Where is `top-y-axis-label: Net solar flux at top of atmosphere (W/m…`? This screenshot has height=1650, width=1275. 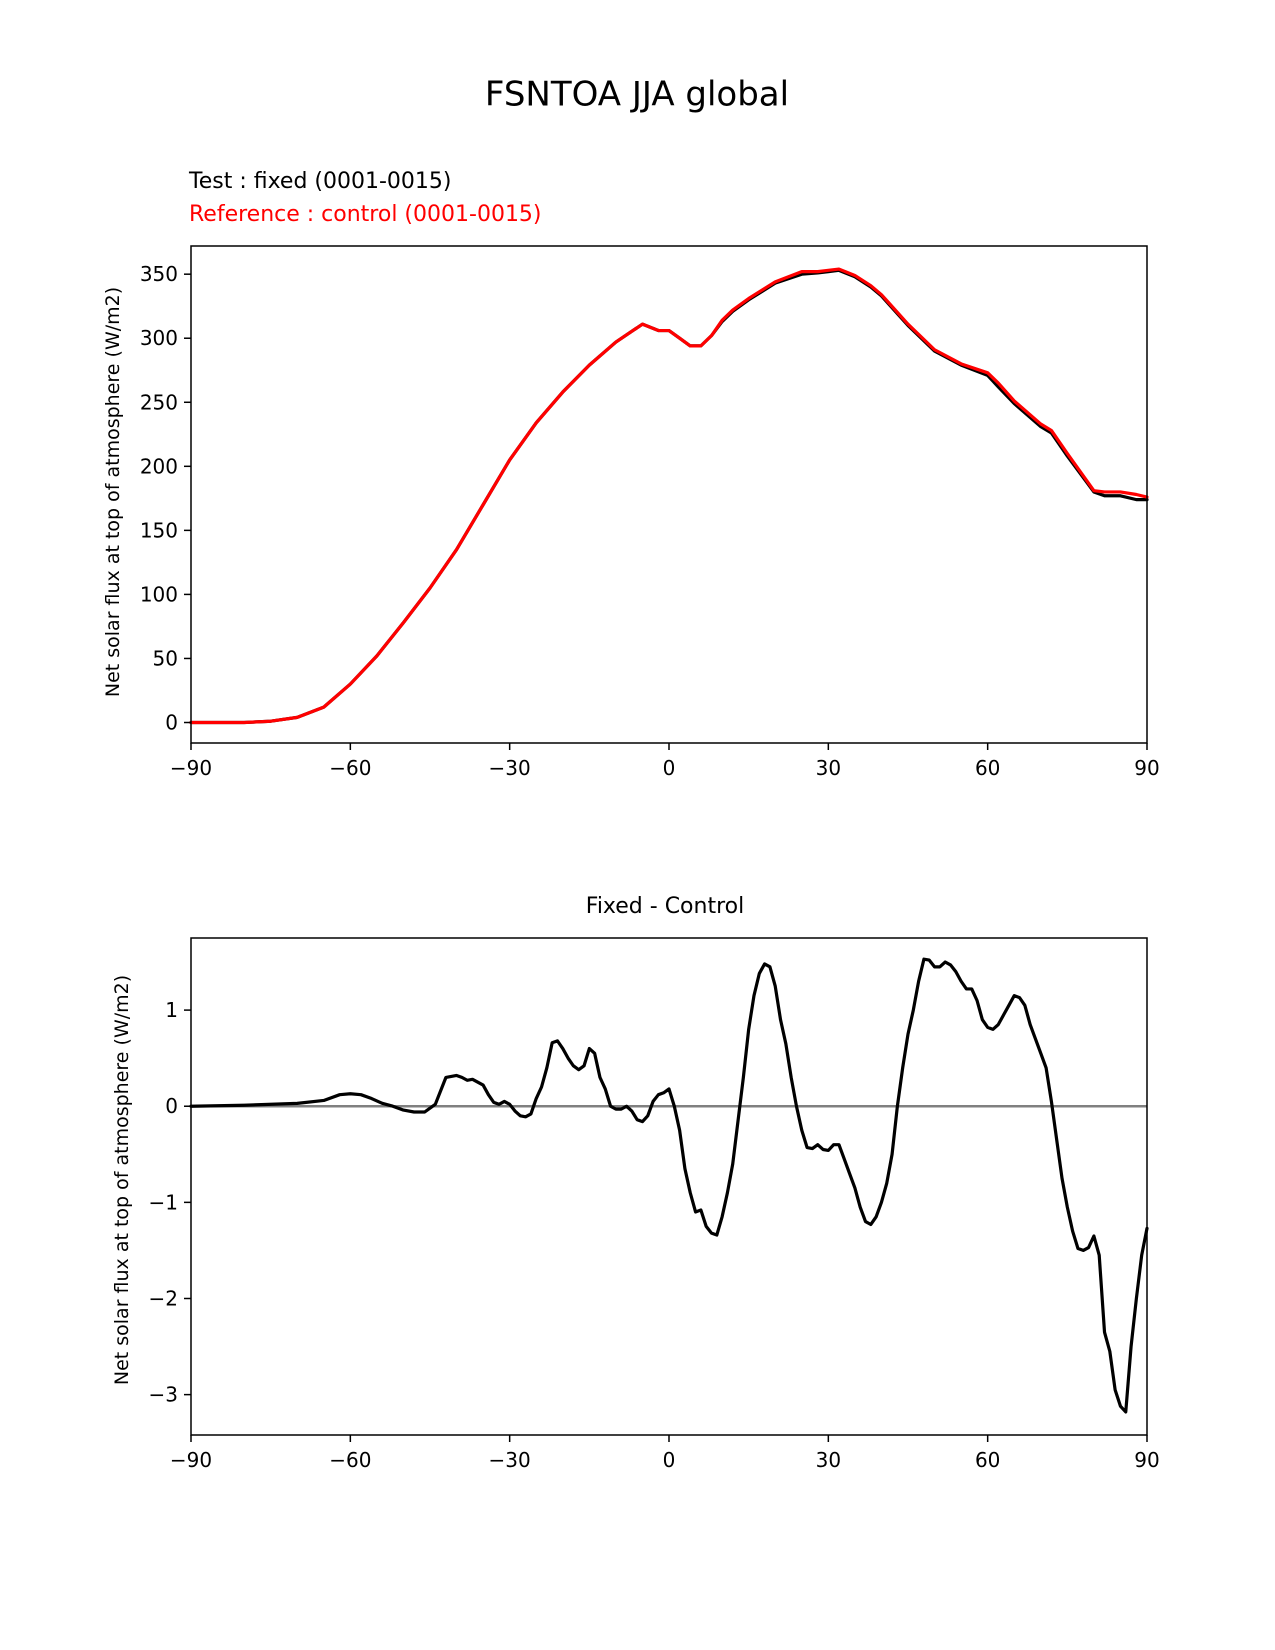 top-y-axis-label: Net solar flux at top of atmosphere (W/m… is located at coordinates (113, 492).